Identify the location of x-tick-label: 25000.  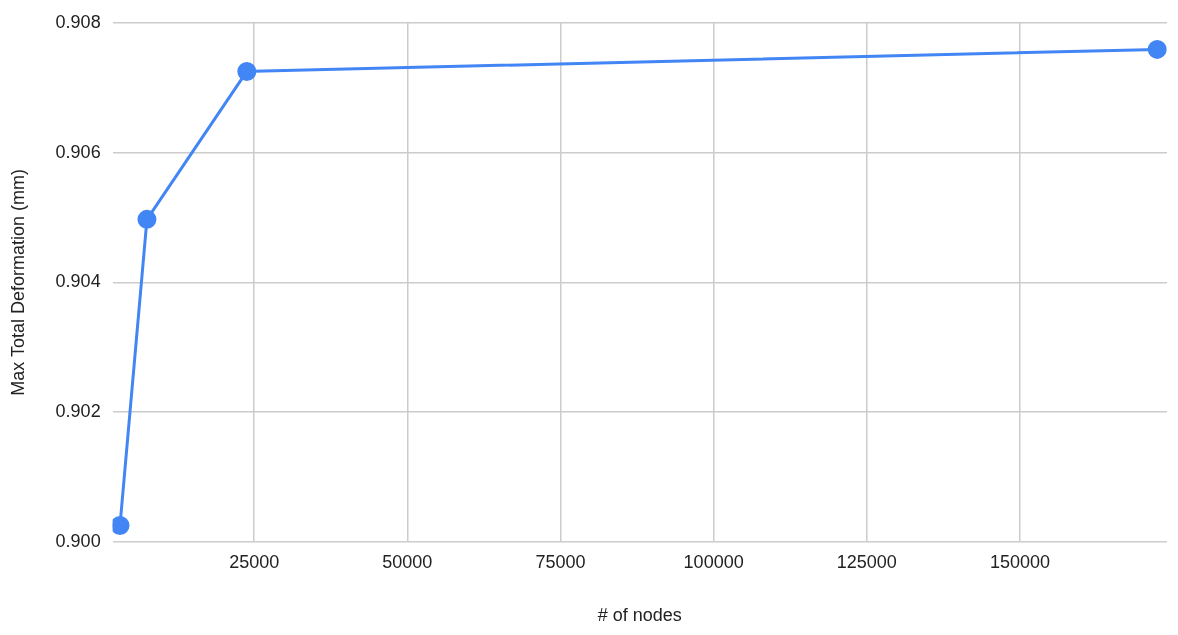
(254, 561).